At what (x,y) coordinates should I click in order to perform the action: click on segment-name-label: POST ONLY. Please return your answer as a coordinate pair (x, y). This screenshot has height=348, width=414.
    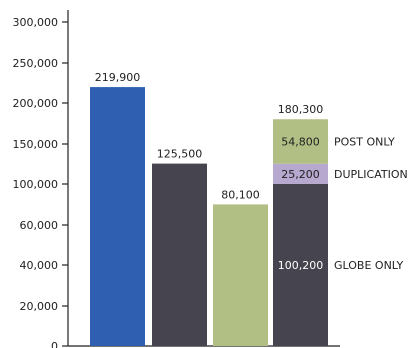
    Looking at the image, I should click on (364, 141).